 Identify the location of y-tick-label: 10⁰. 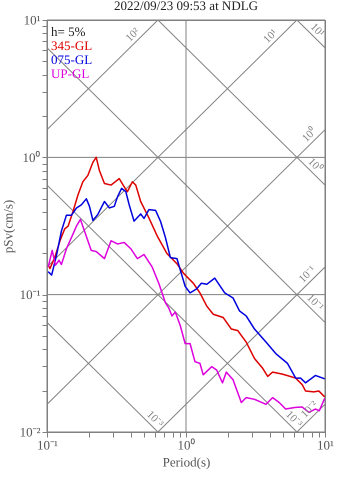
(31, 157).